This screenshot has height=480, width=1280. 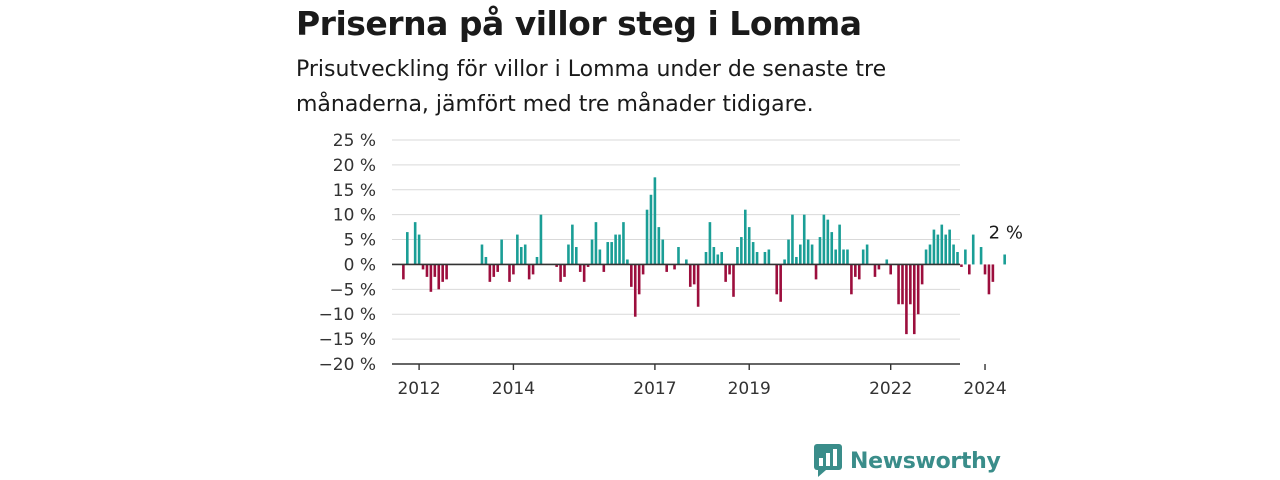 What do you see at coordinates (749, 389) in the screenshot?
I see `x-tick-label: 2019` at bounding box center [749, 389].